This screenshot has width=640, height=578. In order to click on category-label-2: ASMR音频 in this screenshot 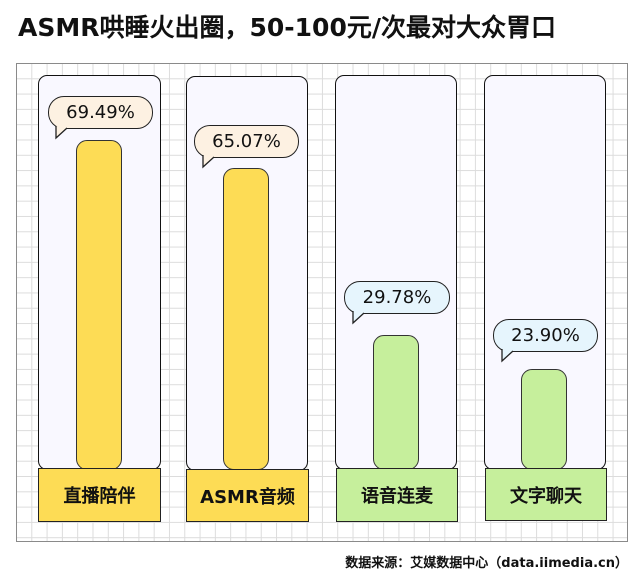, I will do `click(247, 495)`.